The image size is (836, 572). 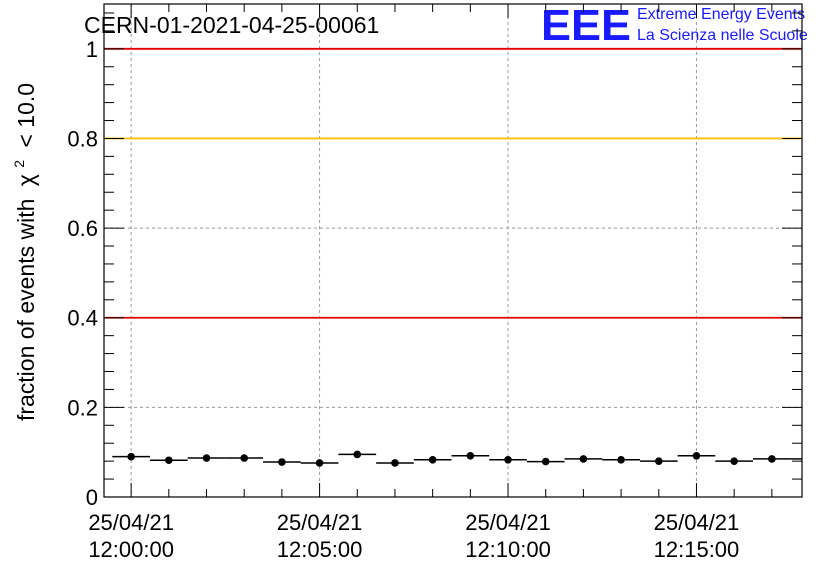 What do you see at coordinates (697, 549) in the screenshot?
I see `x-tick-label-time: 12:15:00` at bounding box center [697, 549].